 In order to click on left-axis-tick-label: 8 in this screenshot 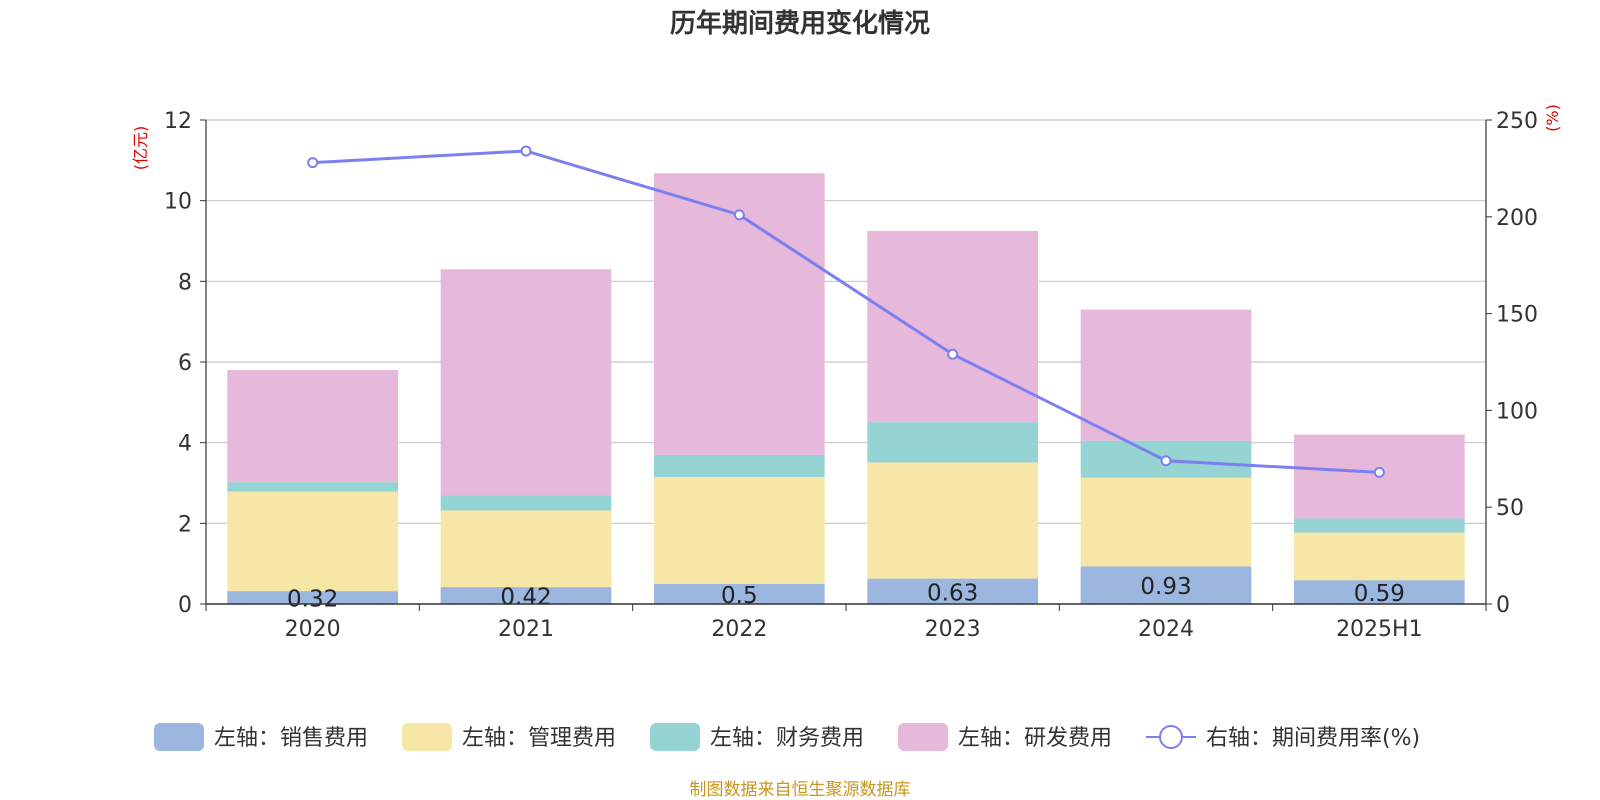, I will do `click(185, 282)`.